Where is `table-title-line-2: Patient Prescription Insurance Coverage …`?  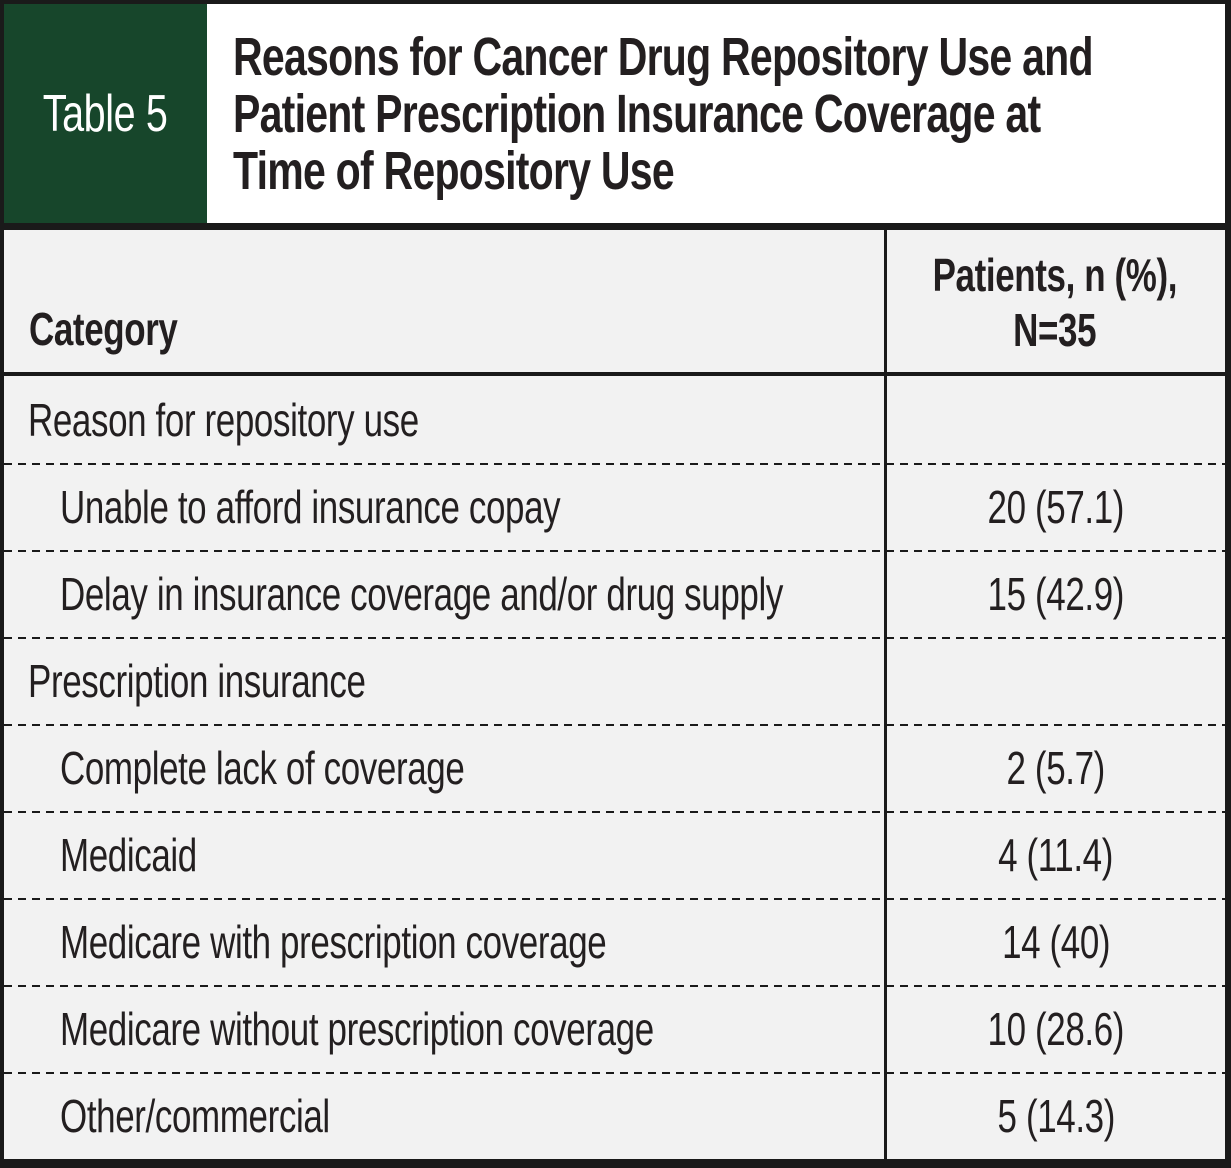
table-title-line-2: Patient Prescription Insurance Coverage … is located at coordinates (637, 114).